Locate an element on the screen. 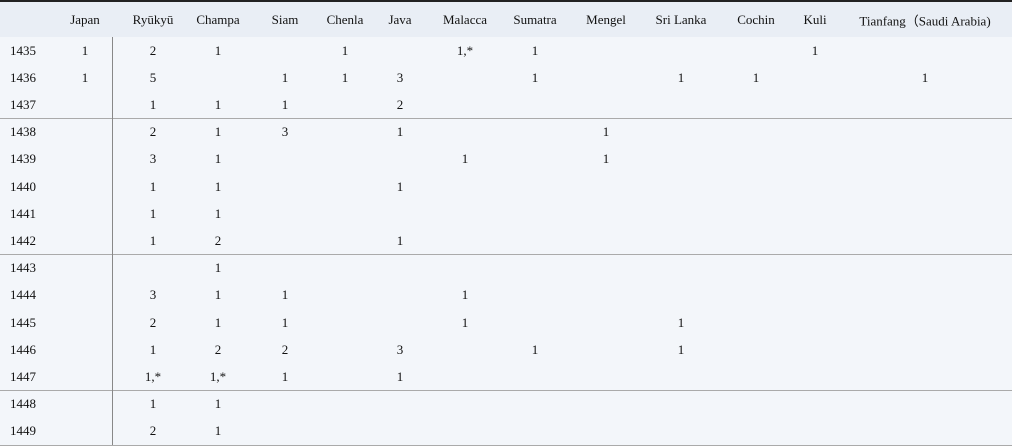 The width and height of the screenshot is (1012, 446). column-header: Champa is located at coordinates (218, 19).